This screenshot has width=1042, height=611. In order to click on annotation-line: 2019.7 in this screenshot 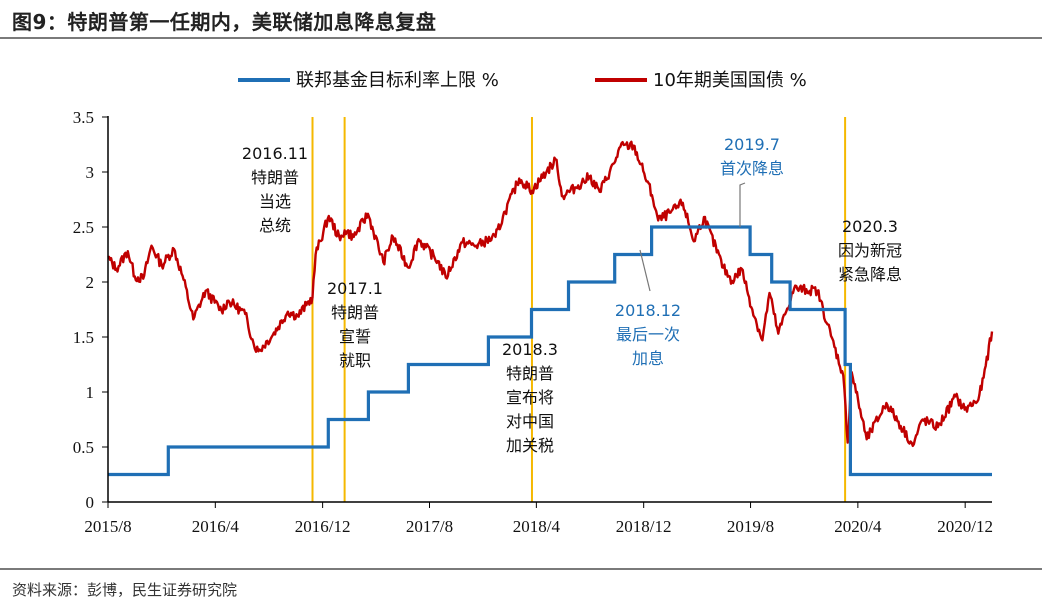, I will do `click(752, 144)`.